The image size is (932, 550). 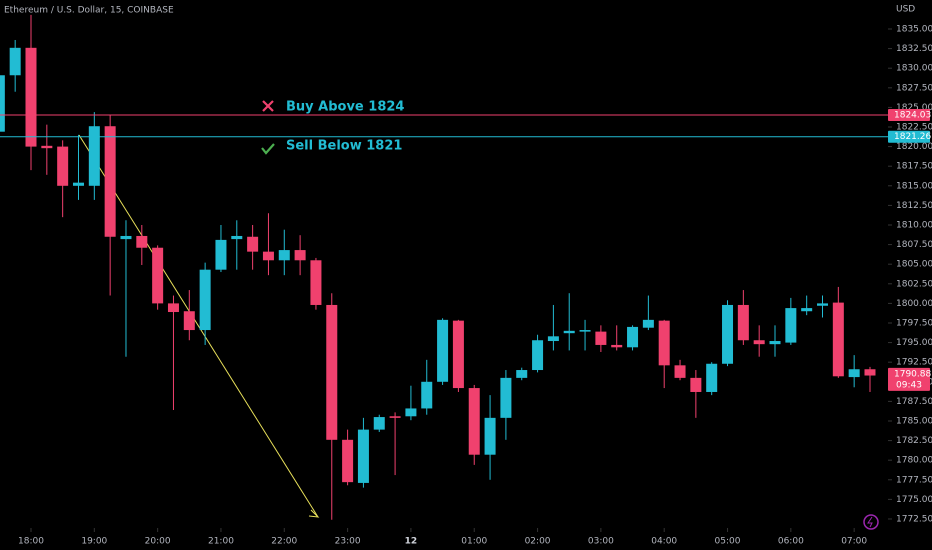 I want to click on annotation: Sell Below 1821, so click(x=344, y=146).